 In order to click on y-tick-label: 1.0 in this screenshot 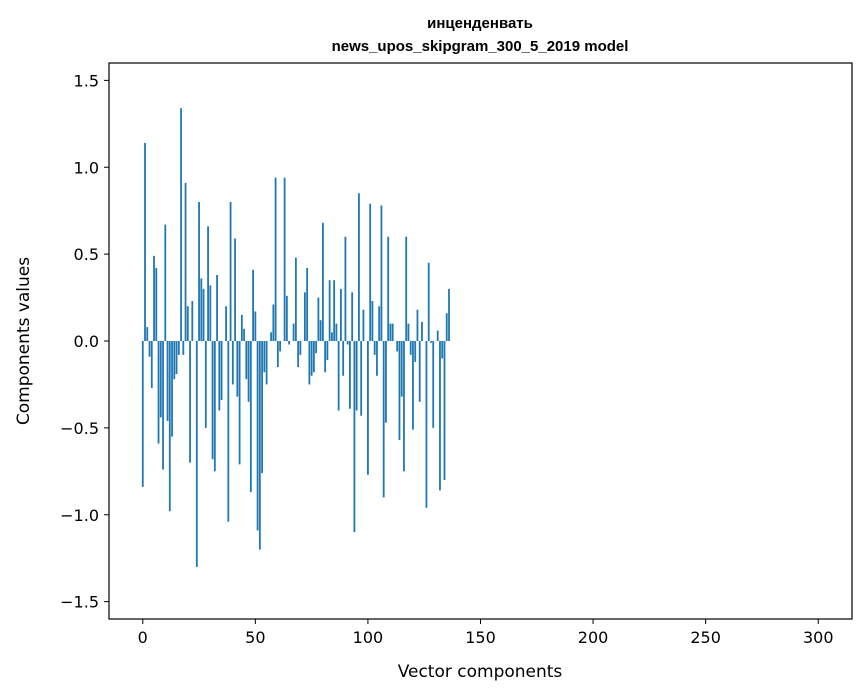, I will do `click(86, 167)`.